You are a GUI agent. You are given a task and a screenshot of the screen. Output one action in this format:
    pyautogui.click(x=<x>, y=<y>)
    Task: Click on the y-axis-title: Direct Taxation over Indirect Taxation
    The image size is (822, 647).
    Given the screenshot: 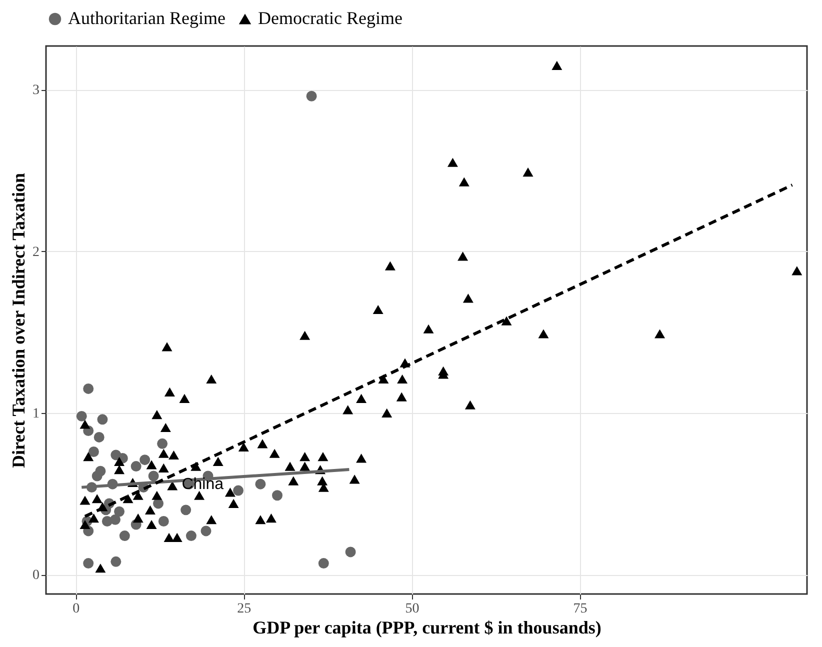 What is the action you would take?
    pyautogui.click(x=18, y=320)
    